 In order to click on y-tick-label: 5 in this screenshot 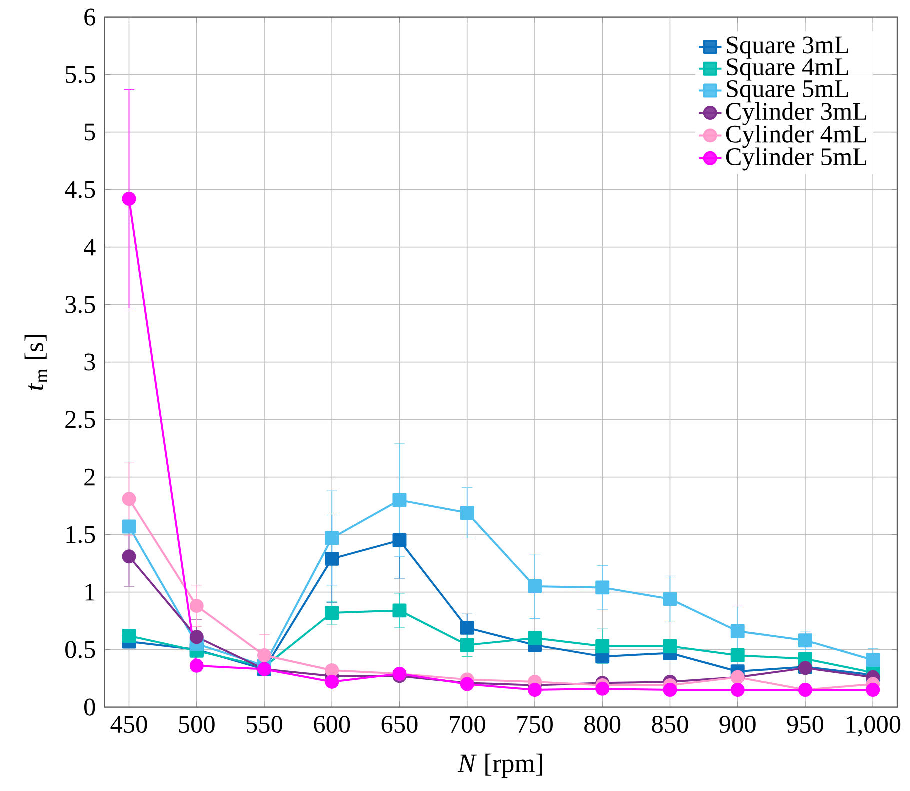, I will do `click(90, 132)`.